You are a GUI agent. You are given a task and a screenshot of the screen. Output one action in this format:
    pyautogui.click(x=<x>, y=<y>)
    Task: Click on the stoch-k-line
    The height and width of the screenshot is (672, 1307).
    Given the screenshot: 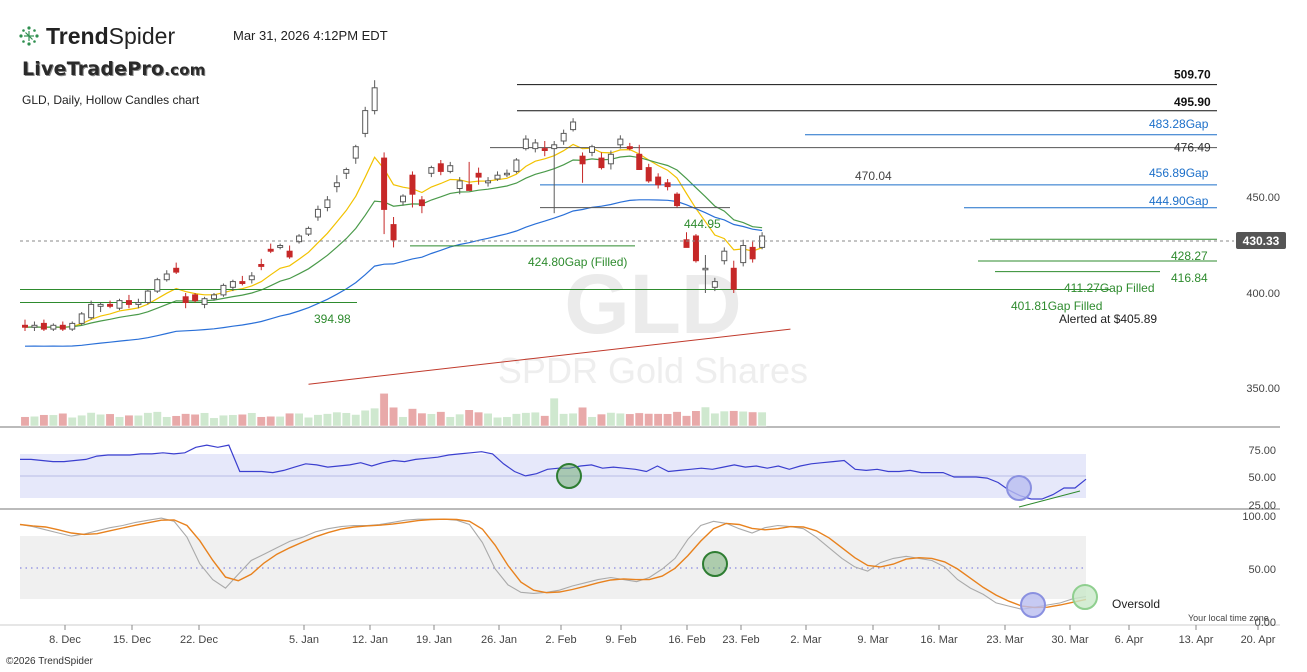 What is the action you would take?
    pyautogui.click(x=553, y=563)
    